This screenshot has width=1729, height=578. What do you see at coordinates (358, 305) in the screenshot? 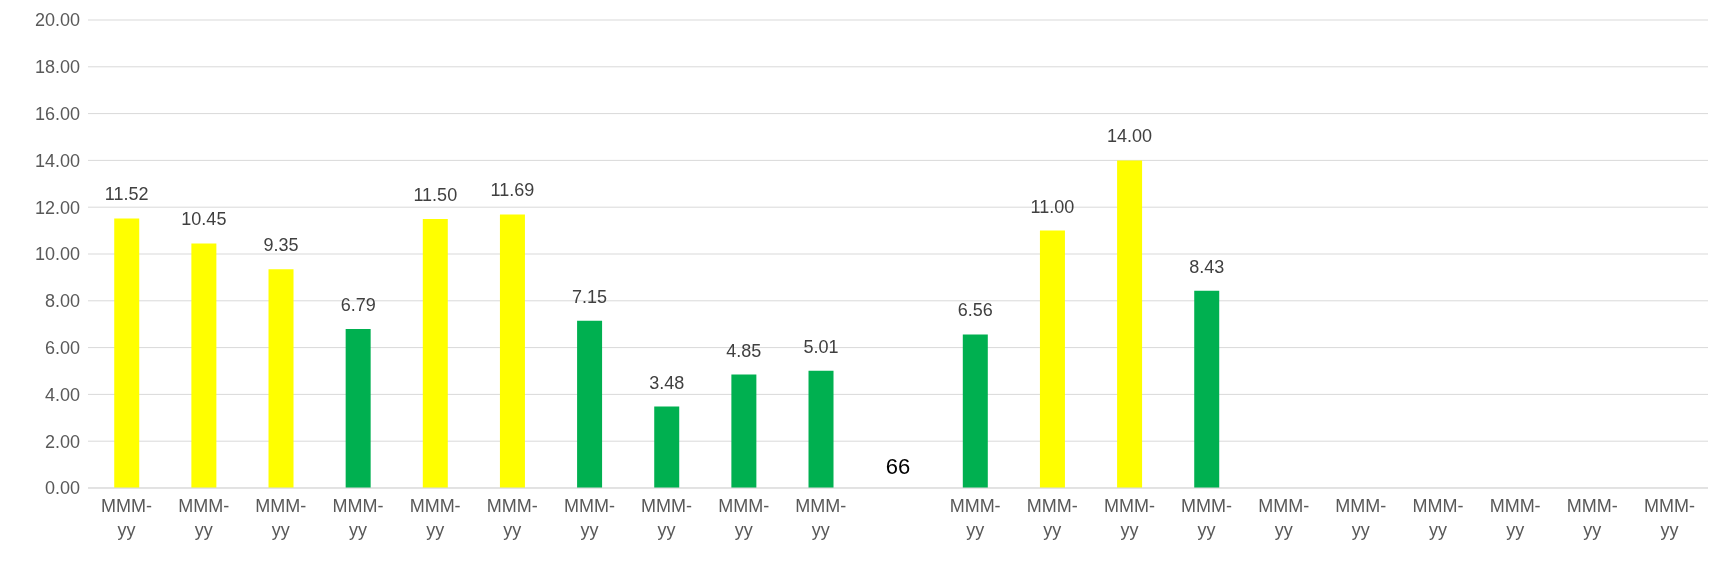
I see `data-label: 6.79` at bounding box center [358, 305].